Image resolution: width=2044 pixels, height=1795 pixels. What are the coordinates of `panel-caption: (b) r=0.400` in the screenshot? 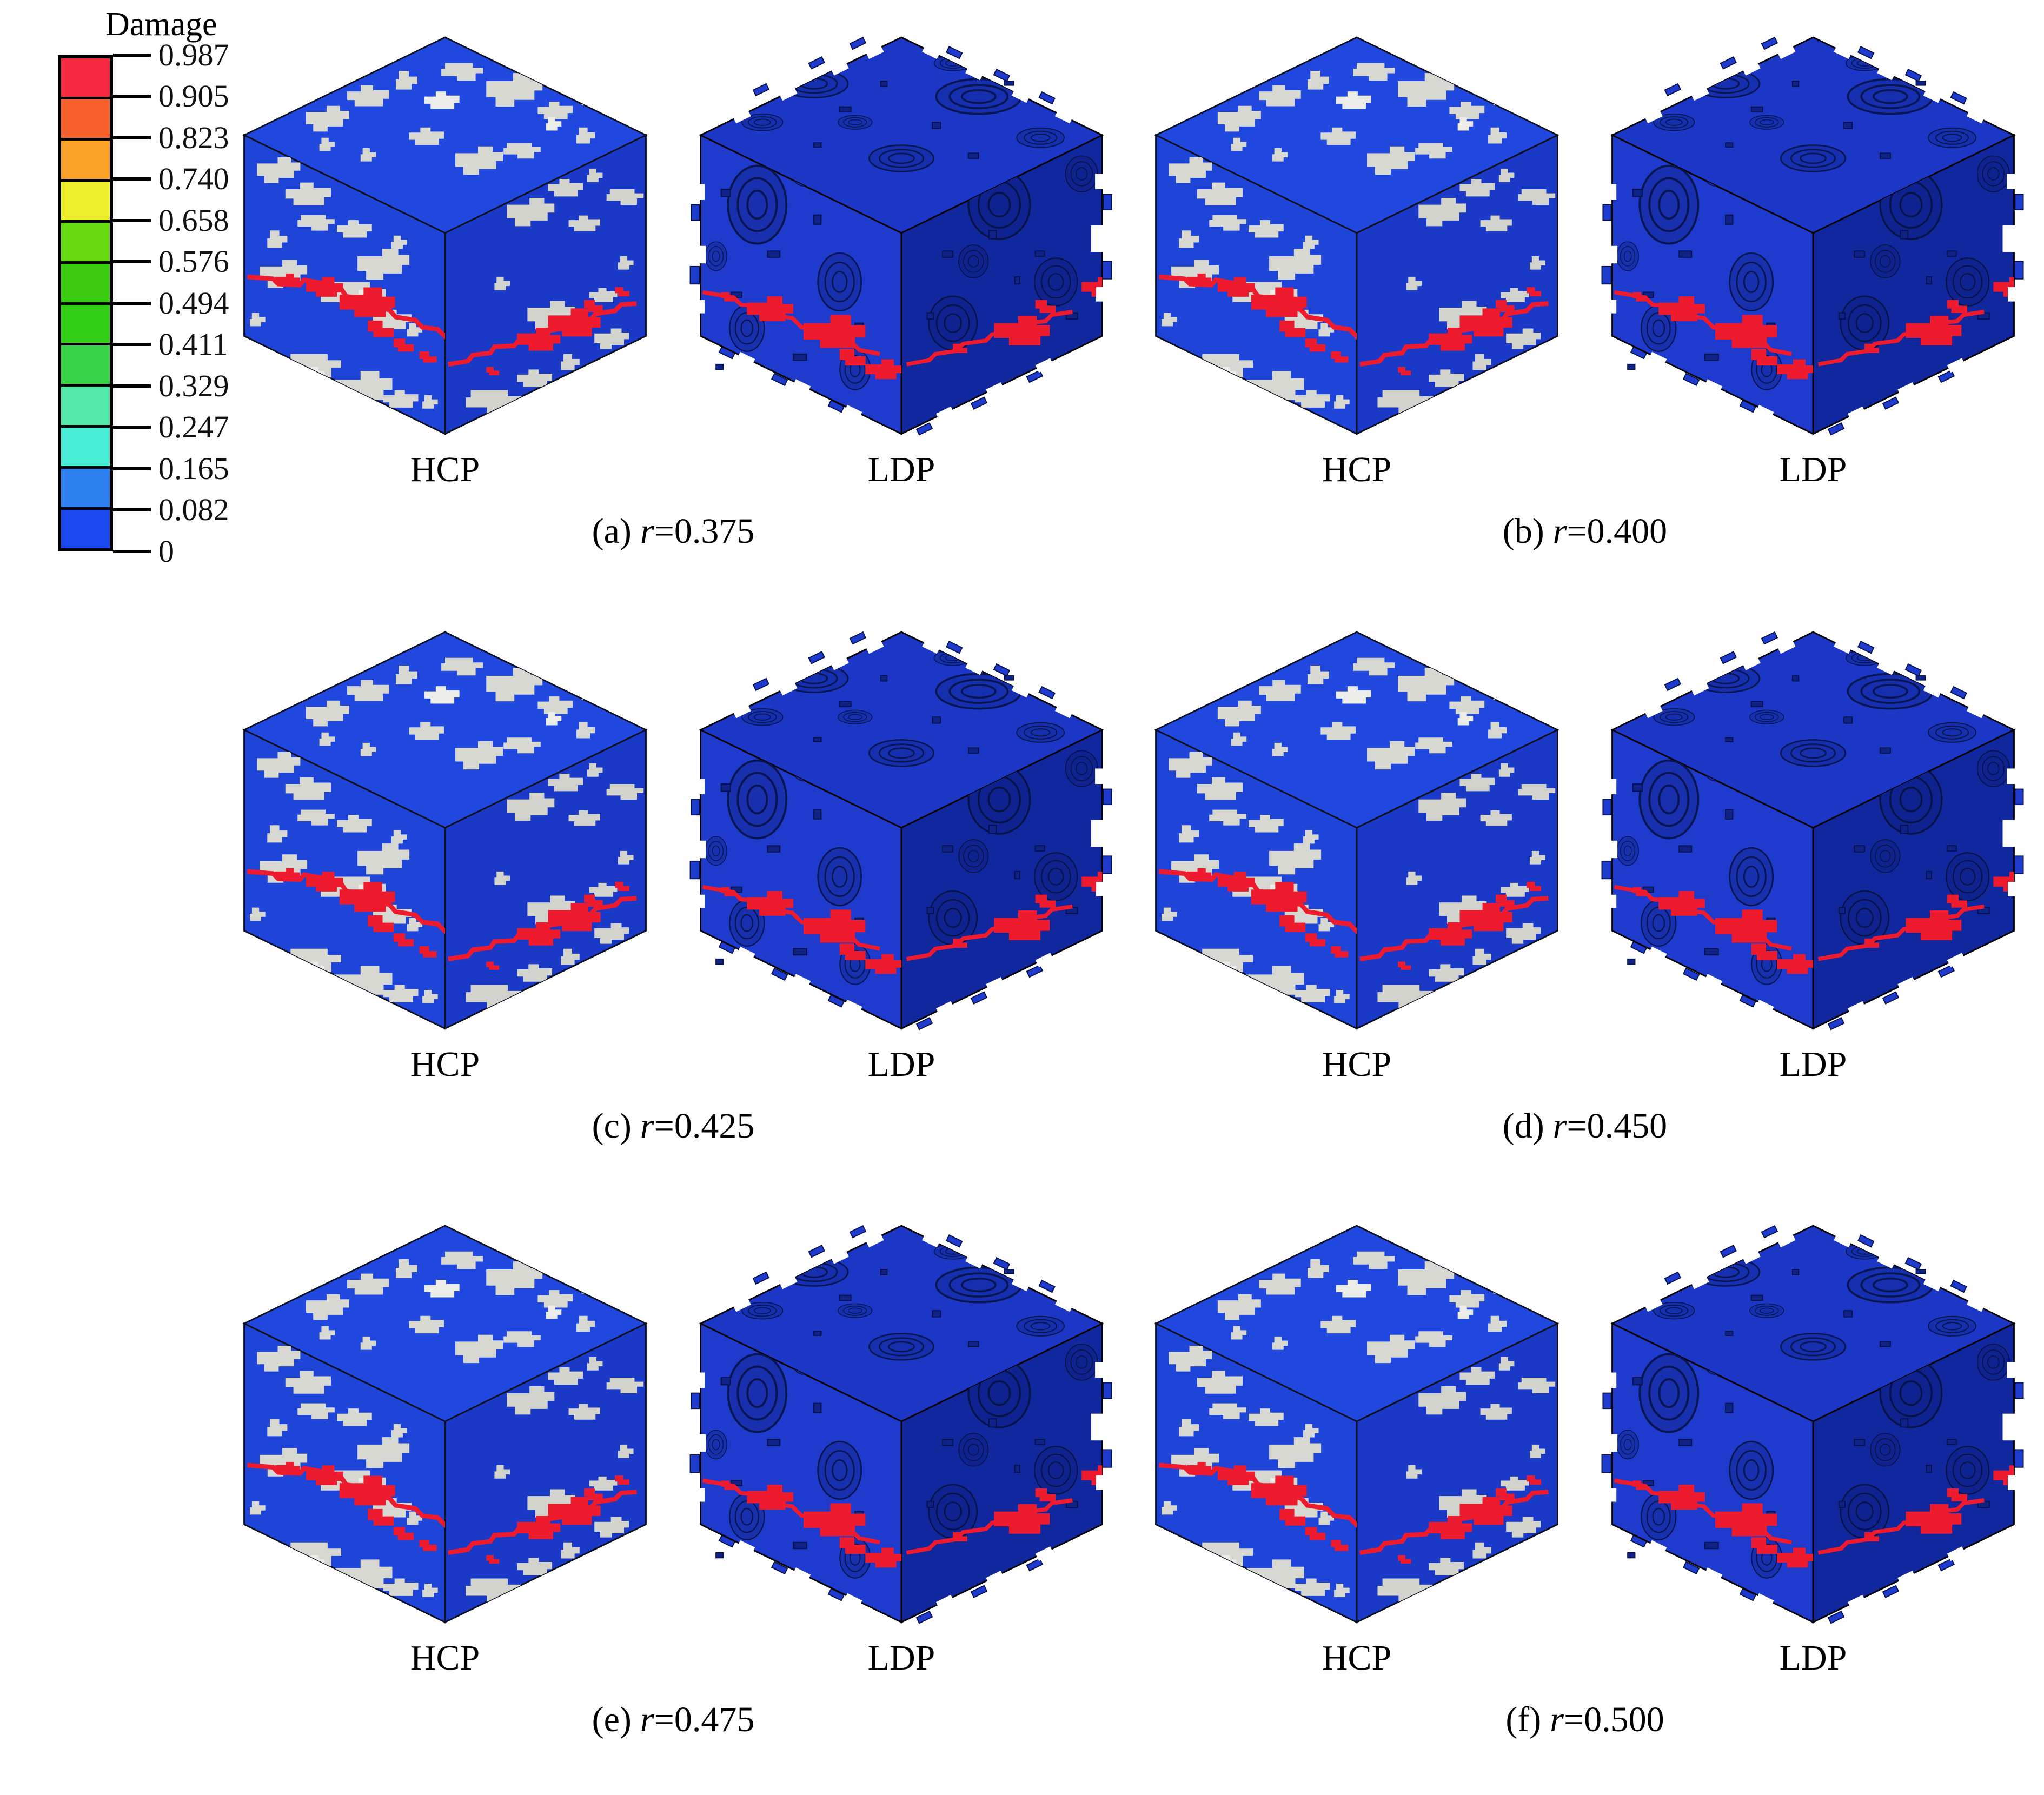 It's located at (1585, 531).